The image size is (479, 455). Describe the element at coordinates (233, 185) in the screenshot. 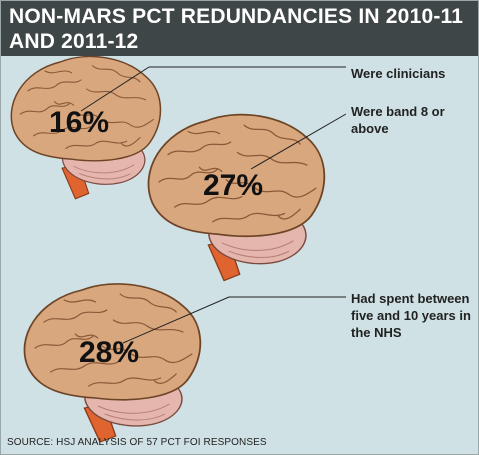

I see `value-label-band8: 27%` at that location.